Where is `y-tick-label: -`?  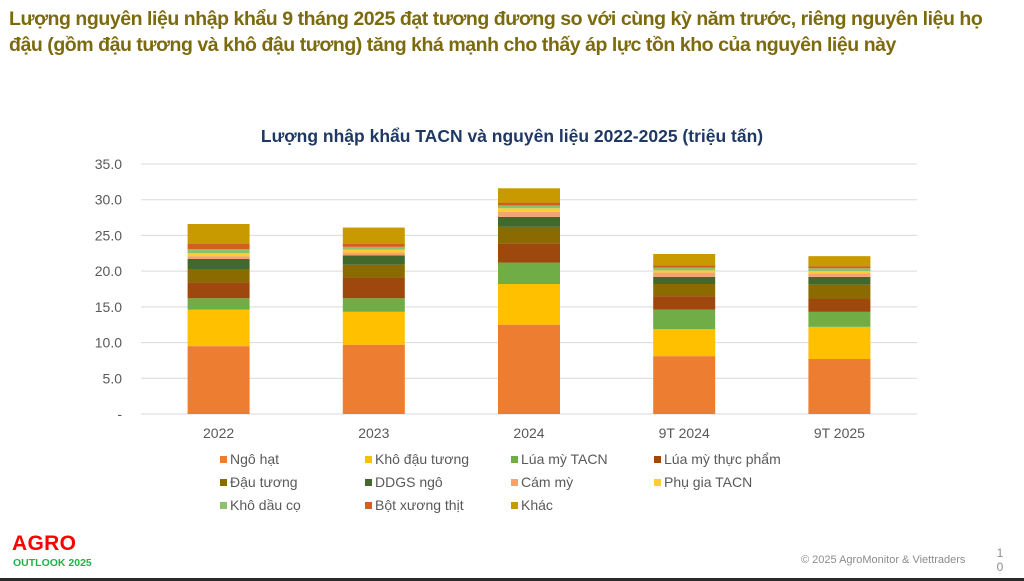
y-tick-label: - is located at coordinates (119, 414).